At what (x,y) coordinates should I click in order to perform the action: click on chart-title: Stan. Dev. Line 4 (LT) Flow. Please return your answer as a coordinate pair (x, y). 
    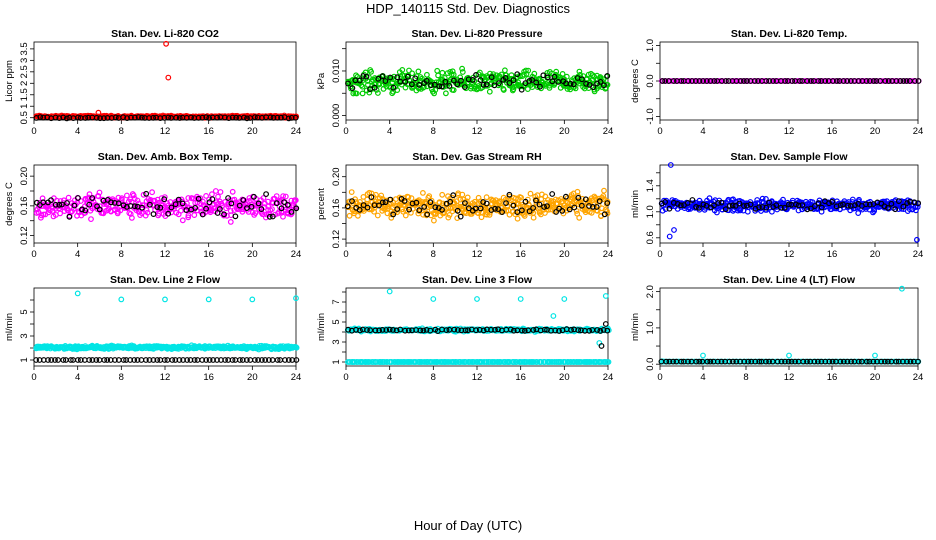
    Looking at the image, I should click on (789, 280).